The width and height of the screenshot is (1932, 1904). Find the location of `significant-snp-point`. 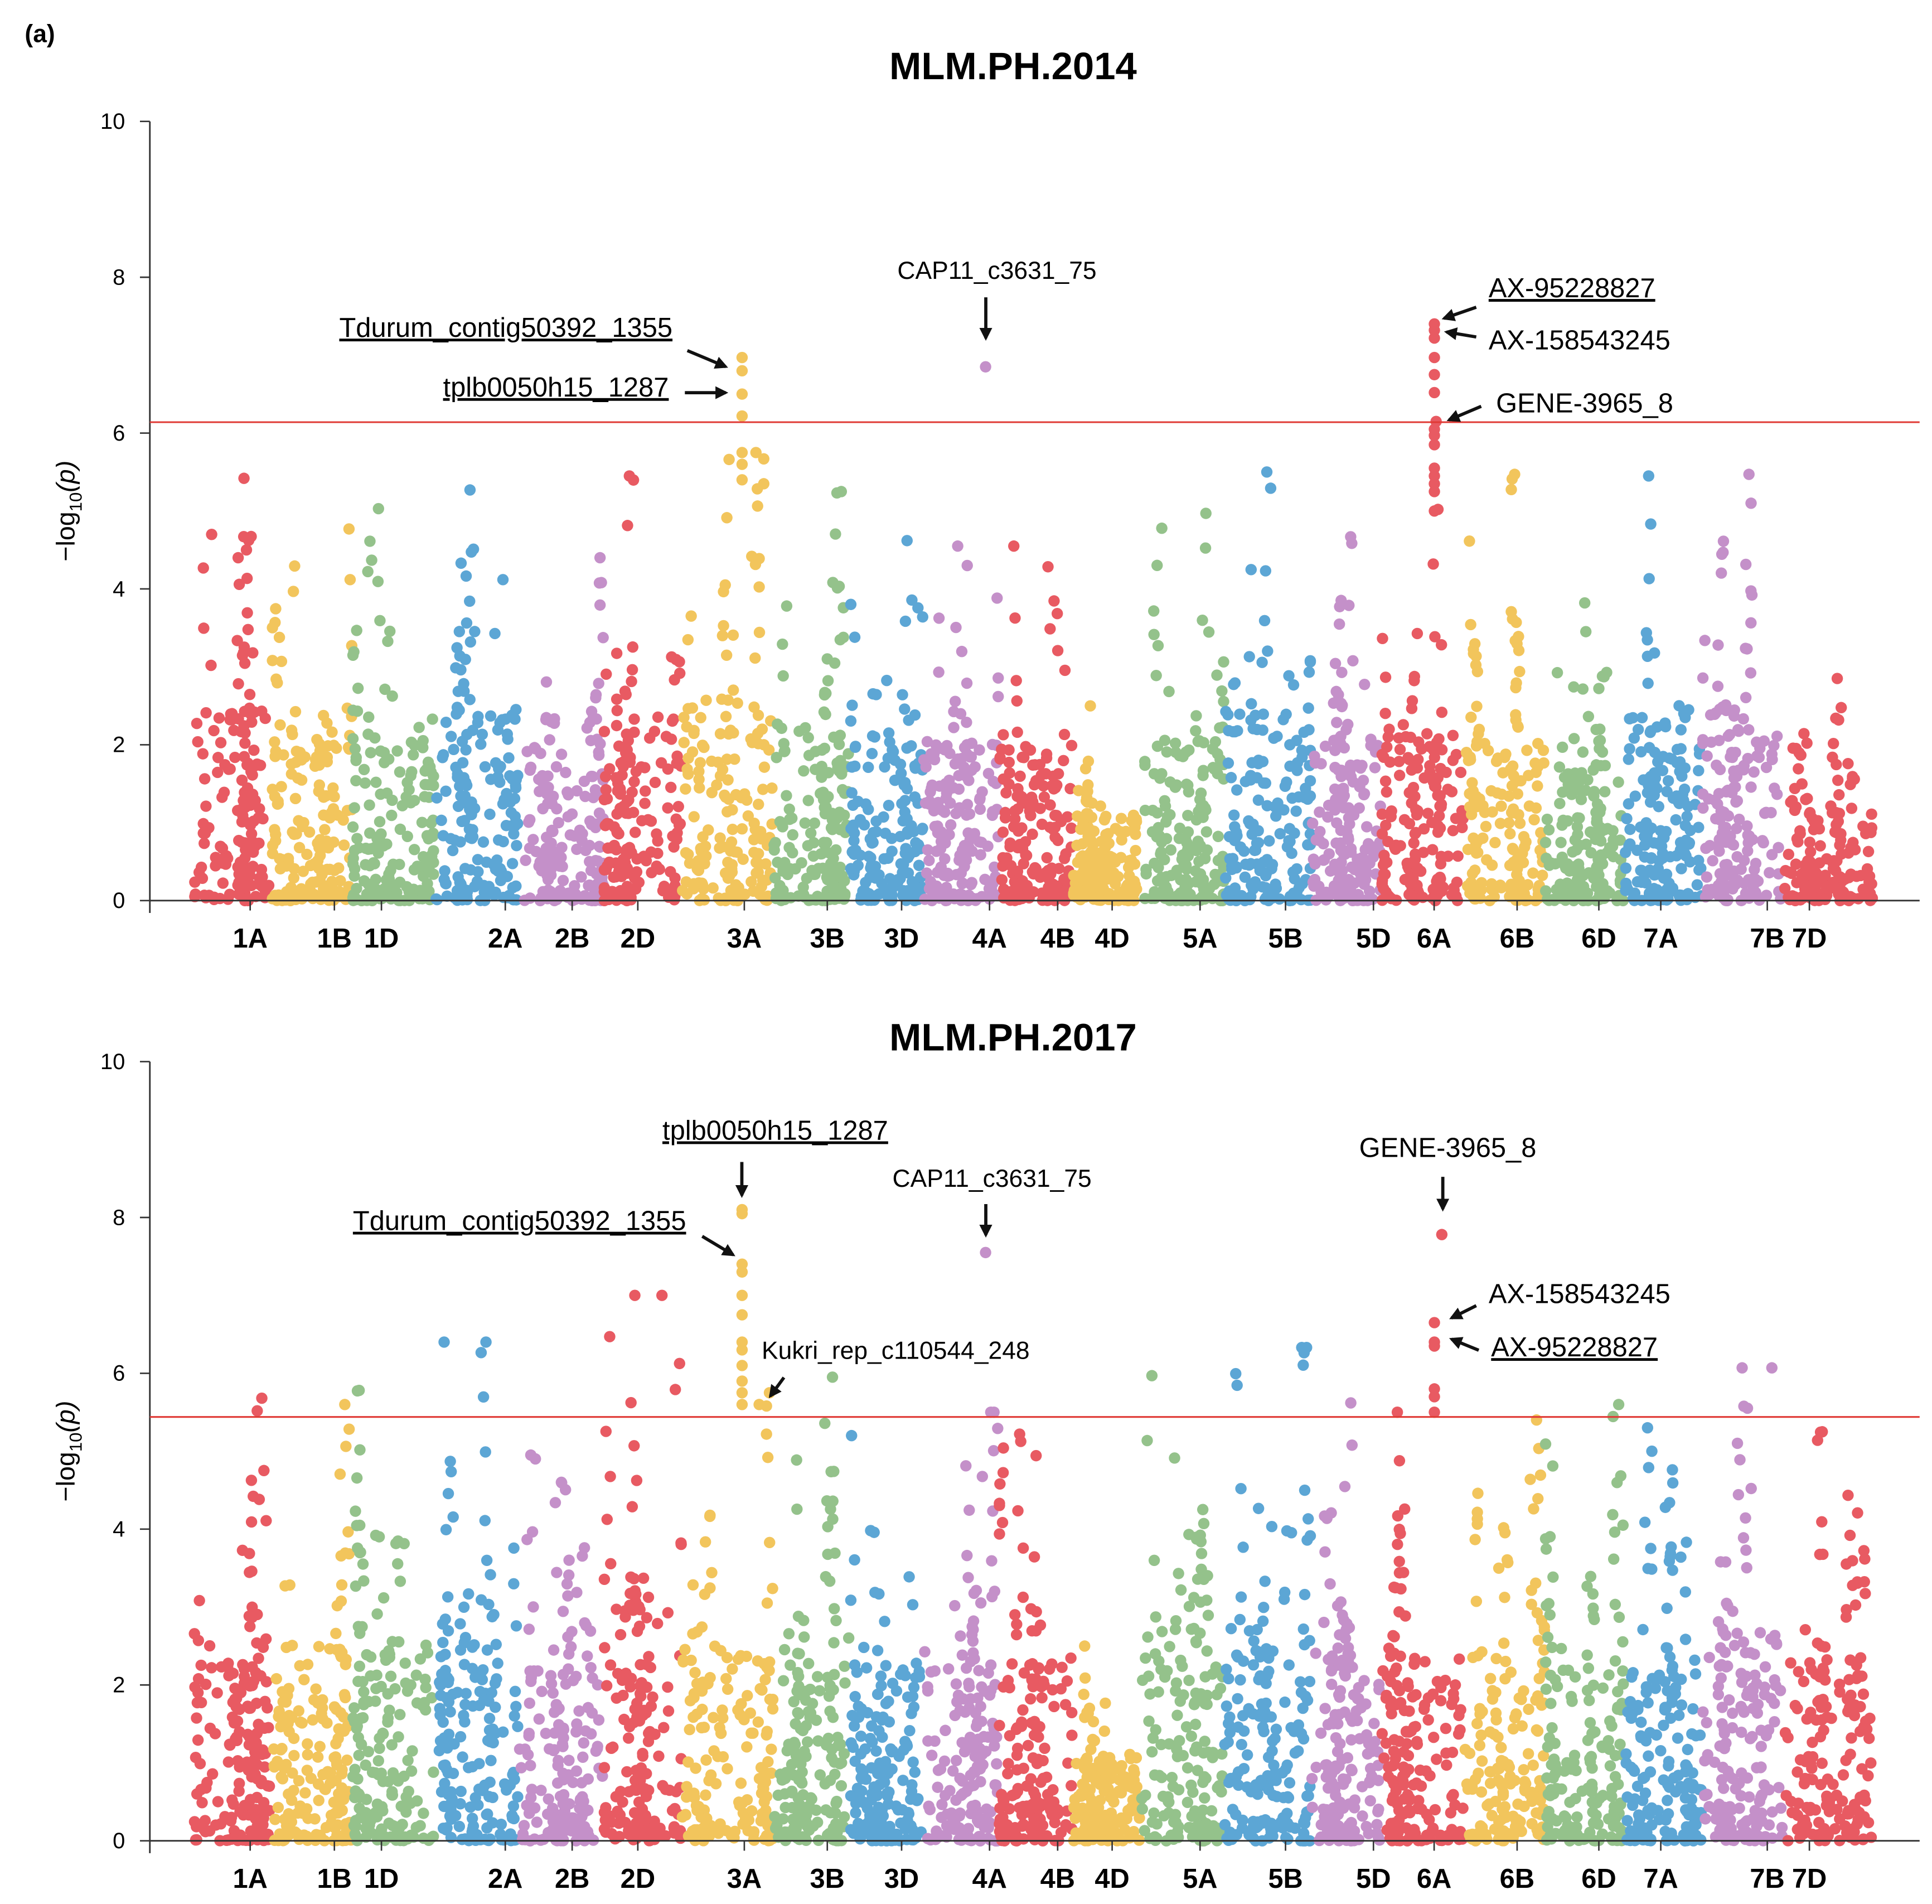

significant-snp-point is located at coordinates (1435, 357).